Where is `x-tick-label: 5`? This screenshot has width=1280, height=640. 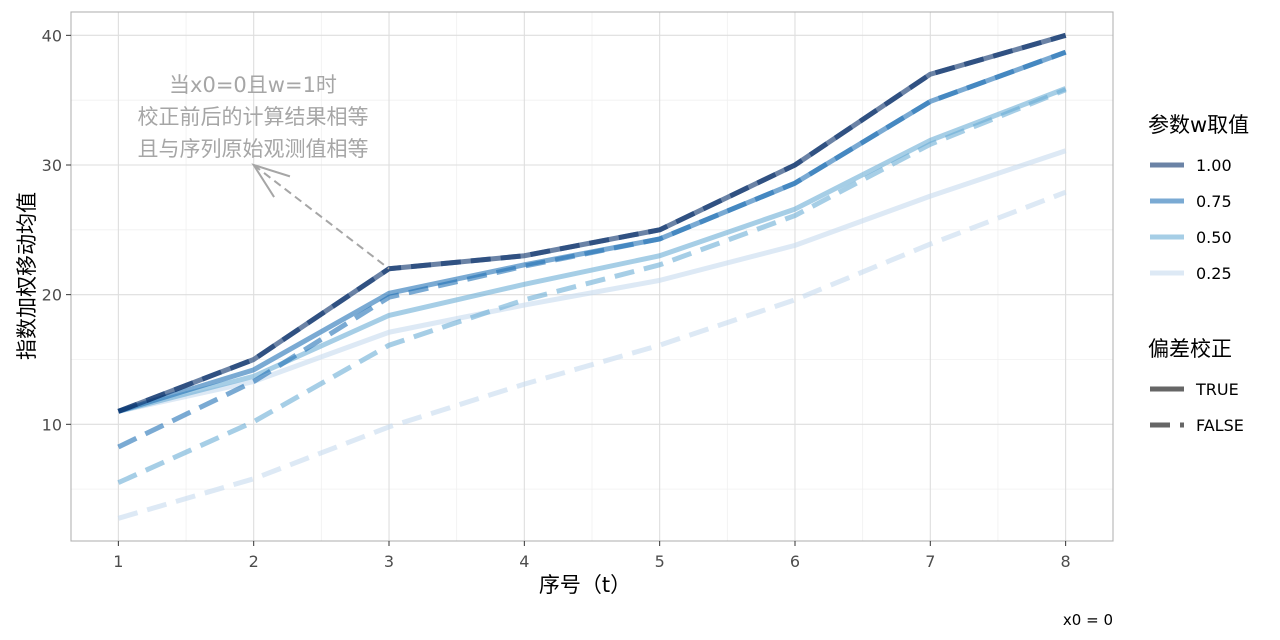 x-tick-label: 5 is located at coordinates (660, 561).